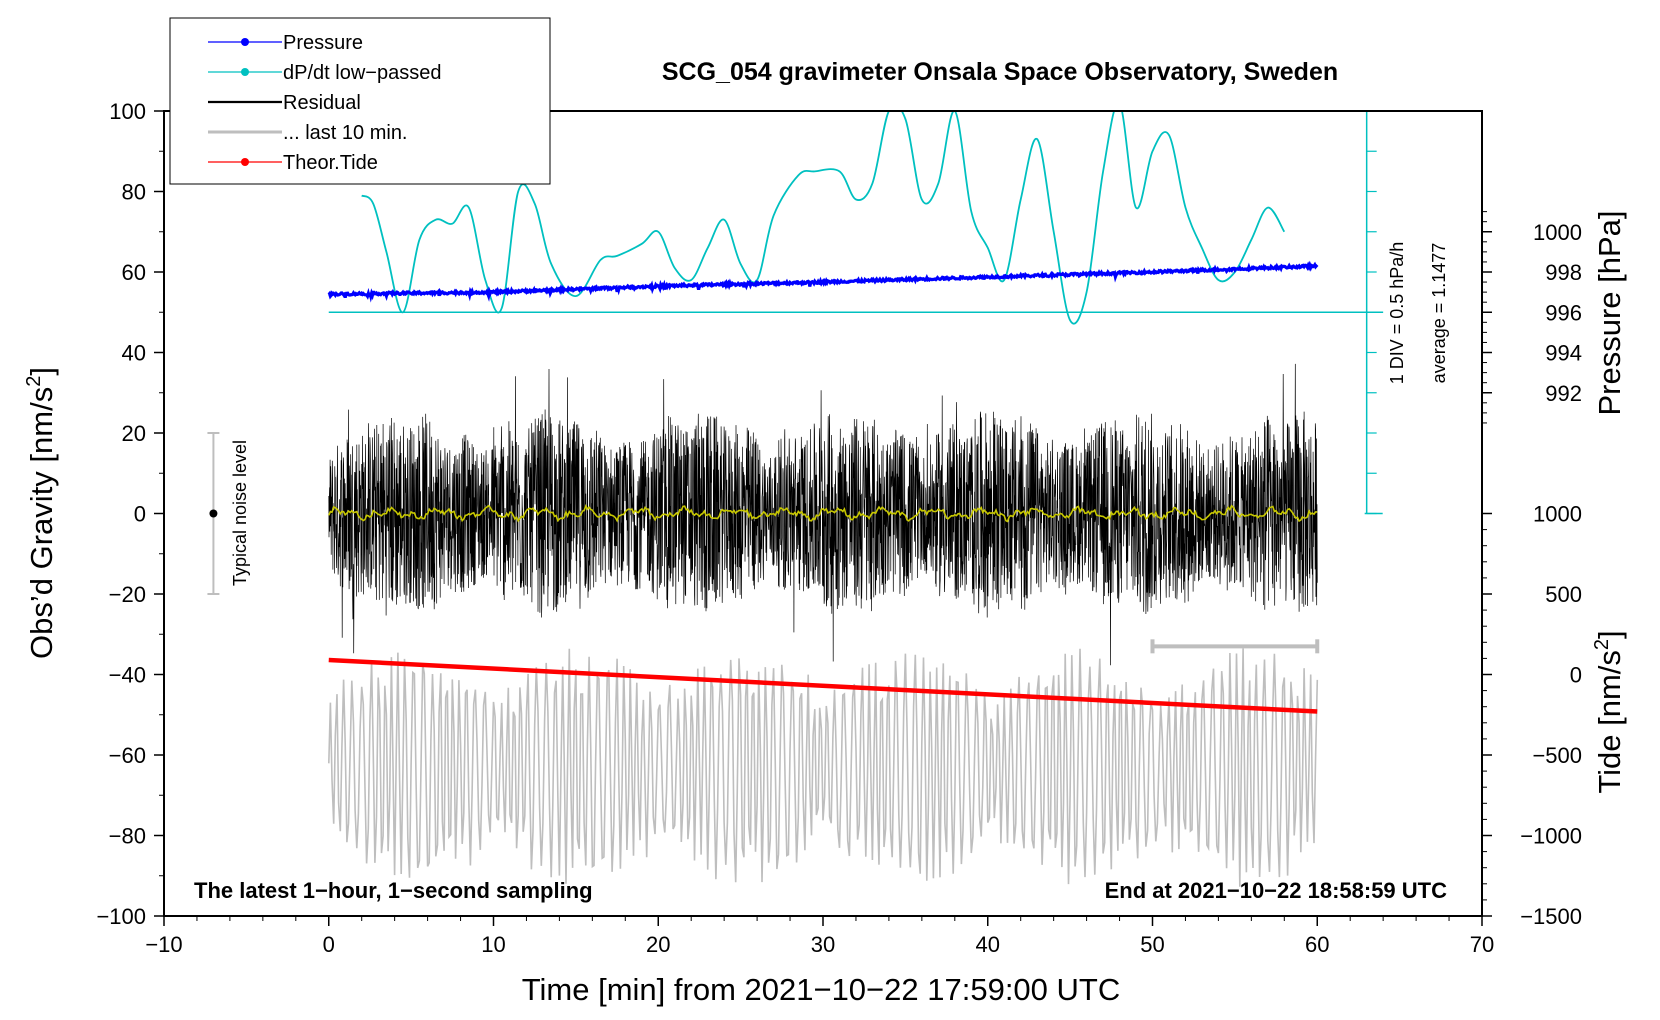  What do you see at coordinates (330, 163) in the screenshot?
I see `legend-label: Theor.Tide` at bounding box center [330, 163].